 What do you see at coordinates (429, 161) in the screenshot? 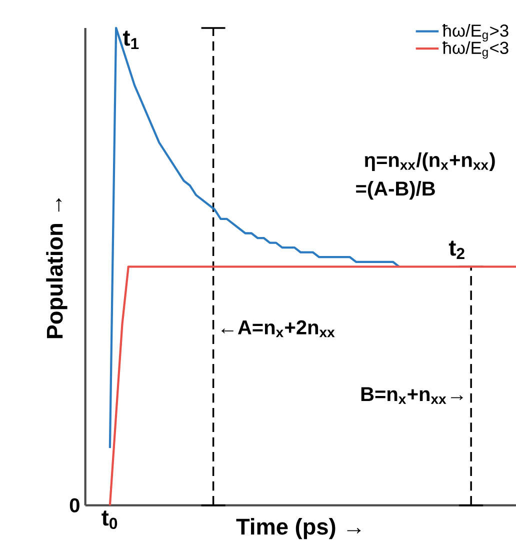
I see `annotation: η=n$_{xx}$/(n$_{x}$+n$_{xx}$)` at bounding box center [429, 161].